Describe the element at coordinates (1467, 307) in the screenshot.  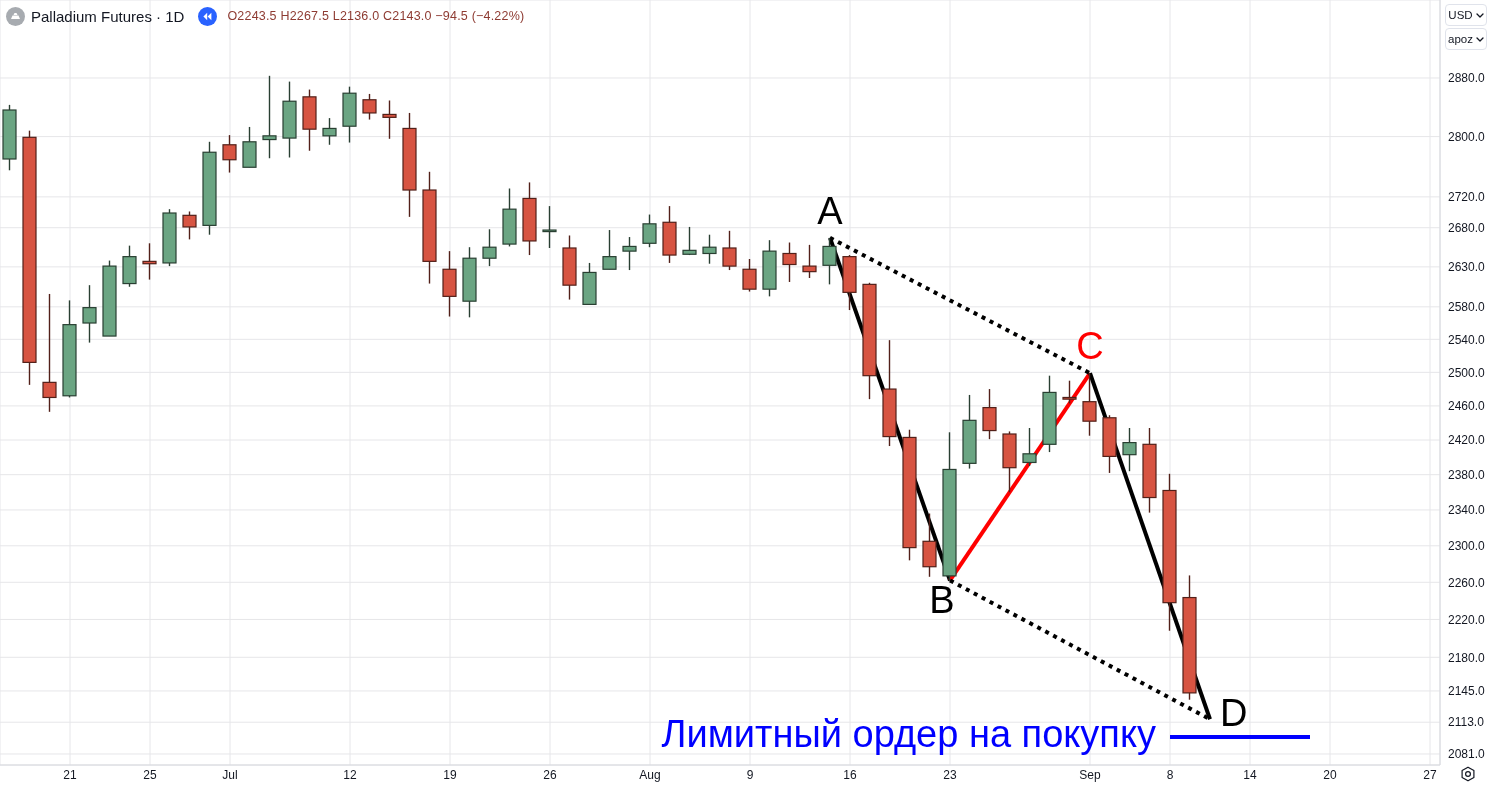
I see `y-tick-label: 2580.0` at that location.